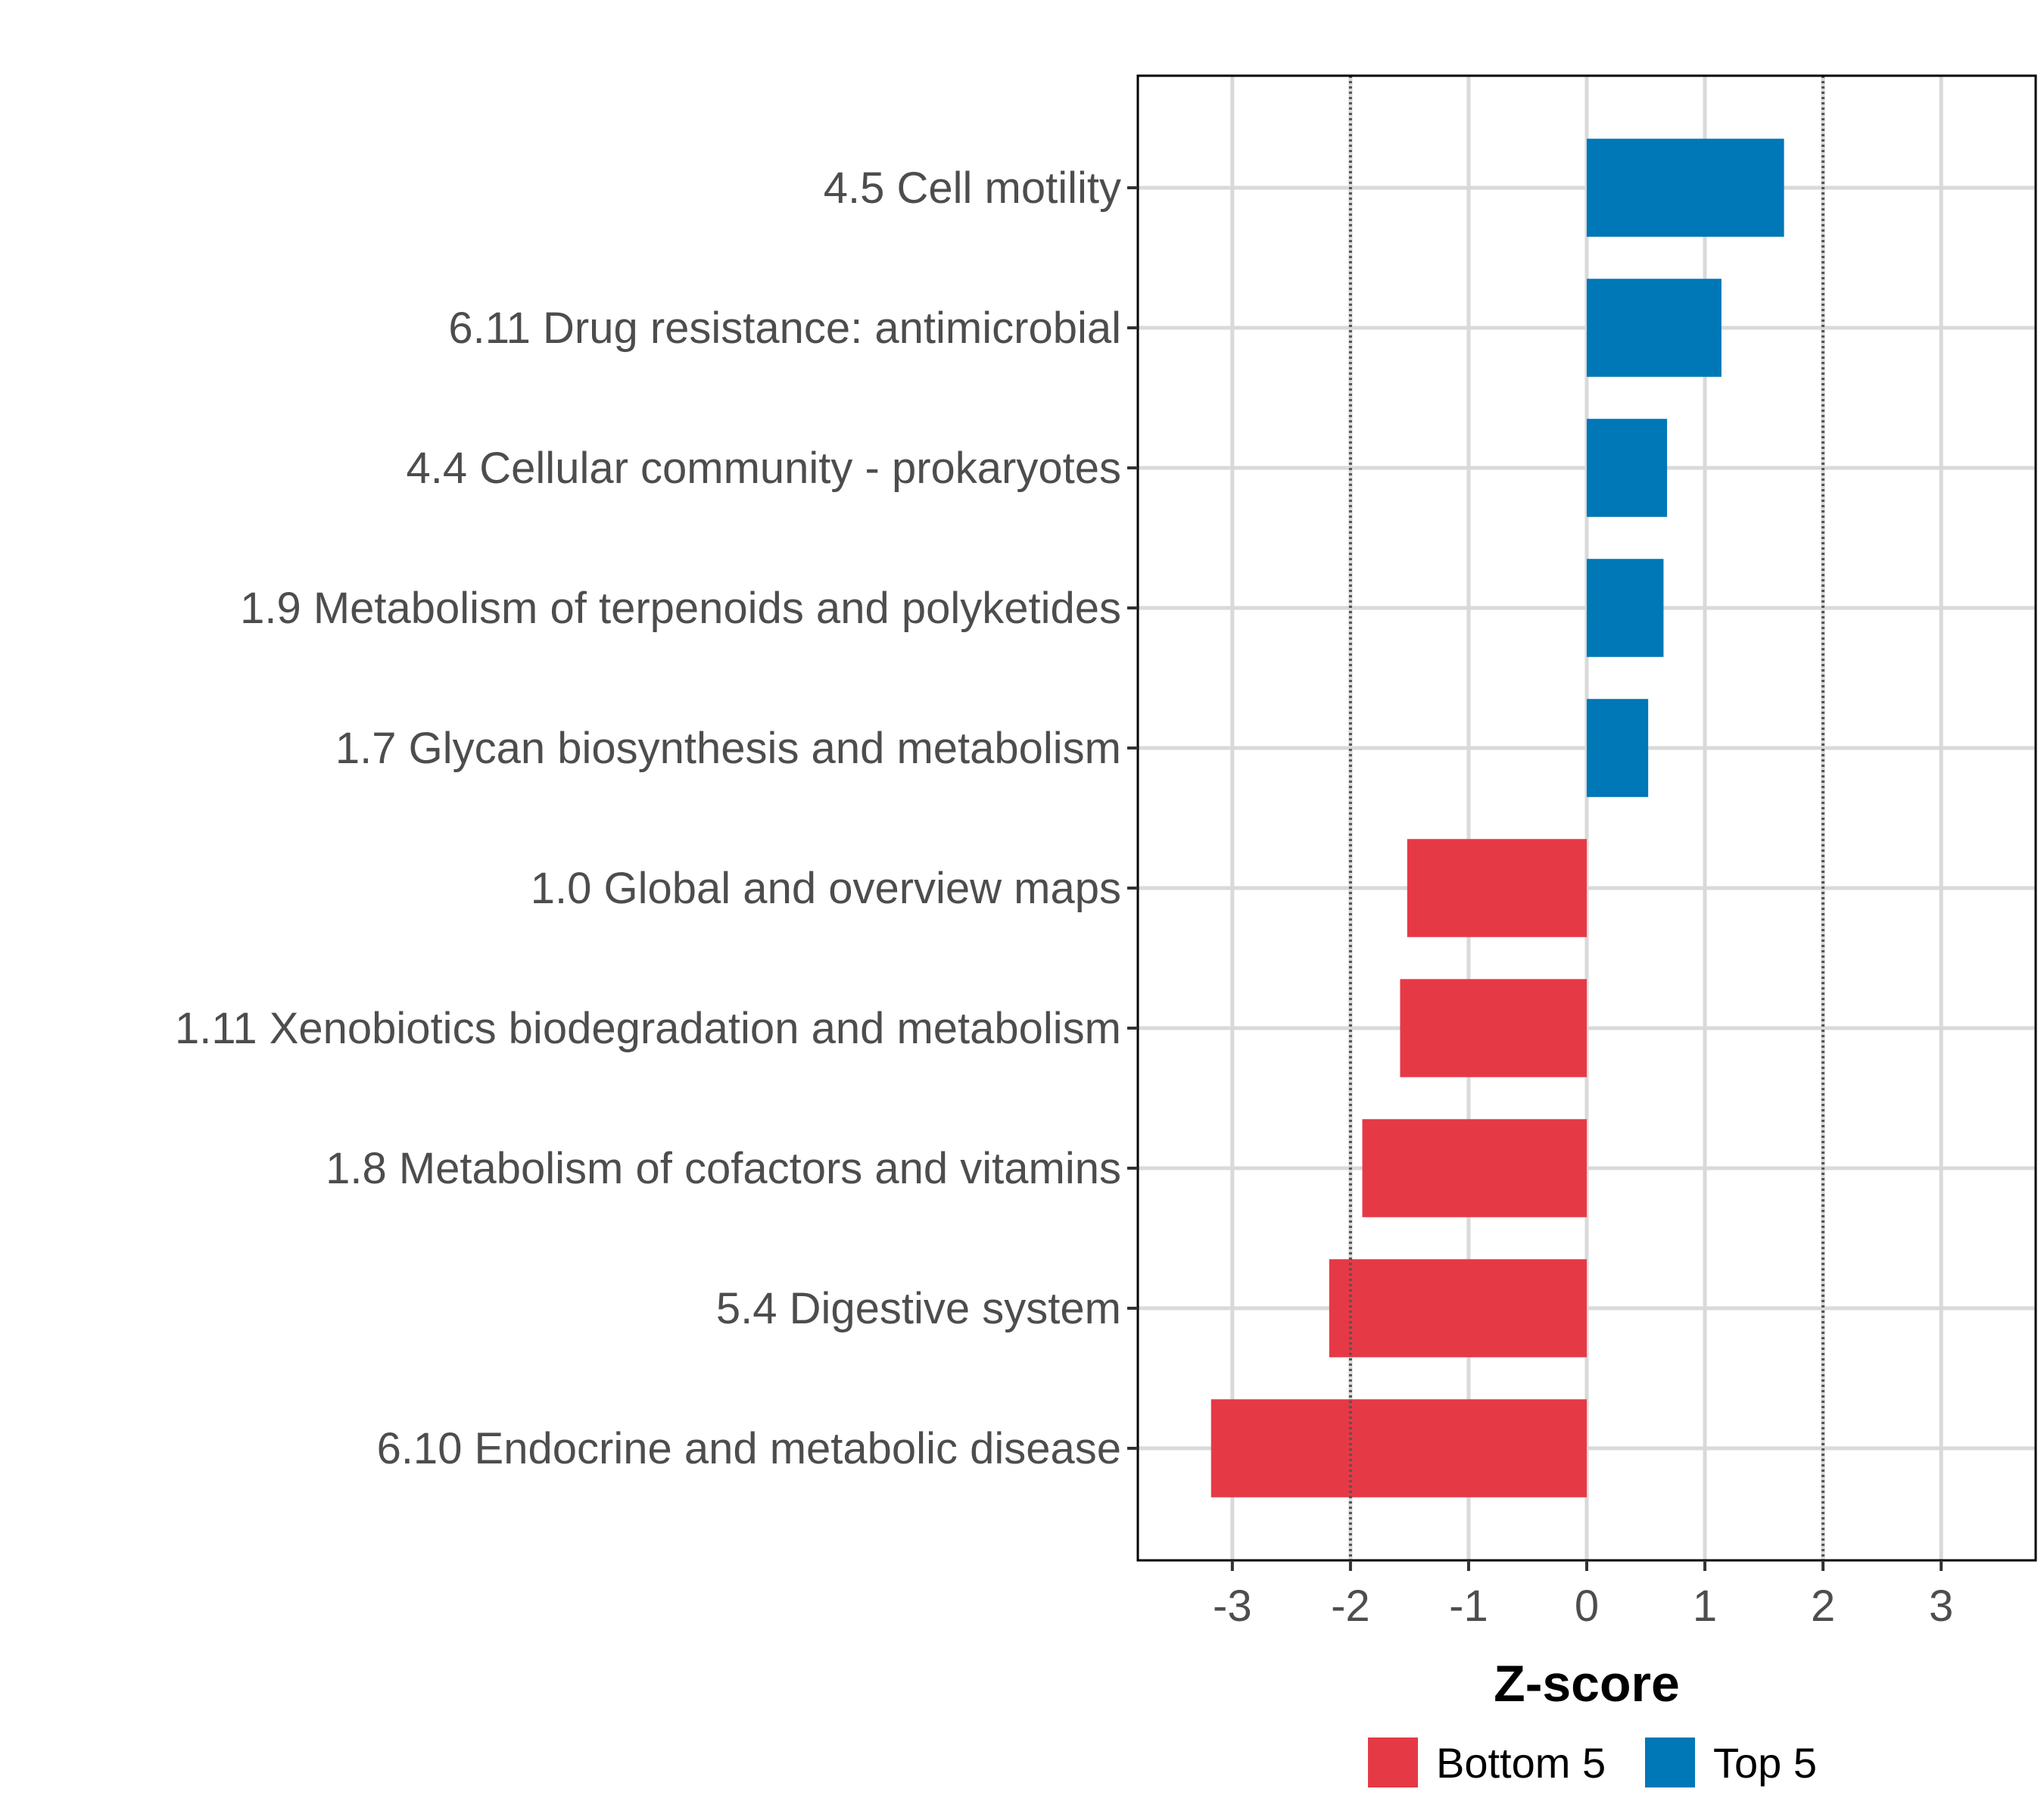 This screenshot has height=1817, width=2044. Describe the element at coordinates (1705, 1606) in the screenshot. I see `x-tick-label: 1` at that location.